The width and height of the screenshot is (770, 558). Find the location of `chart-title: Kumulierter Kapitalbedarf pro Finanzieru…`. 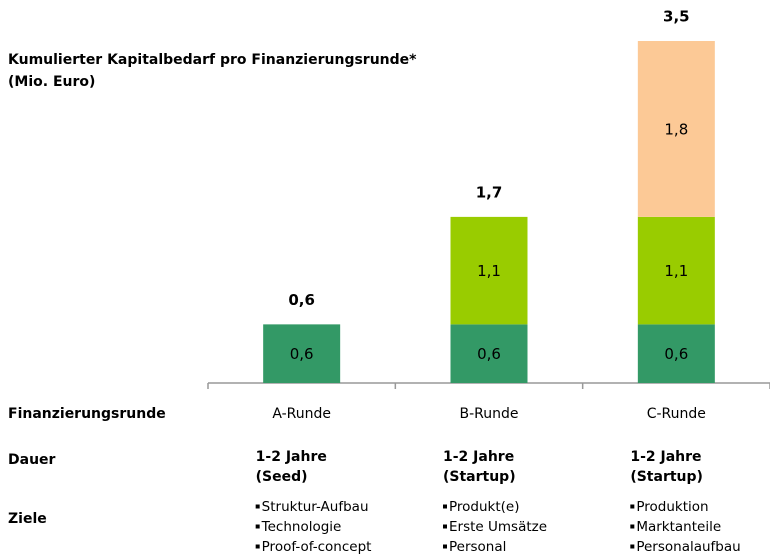

chart-title: Kumulierter Kapitalbedarf pro Finanzieru… is located at coordinates (212, 60).